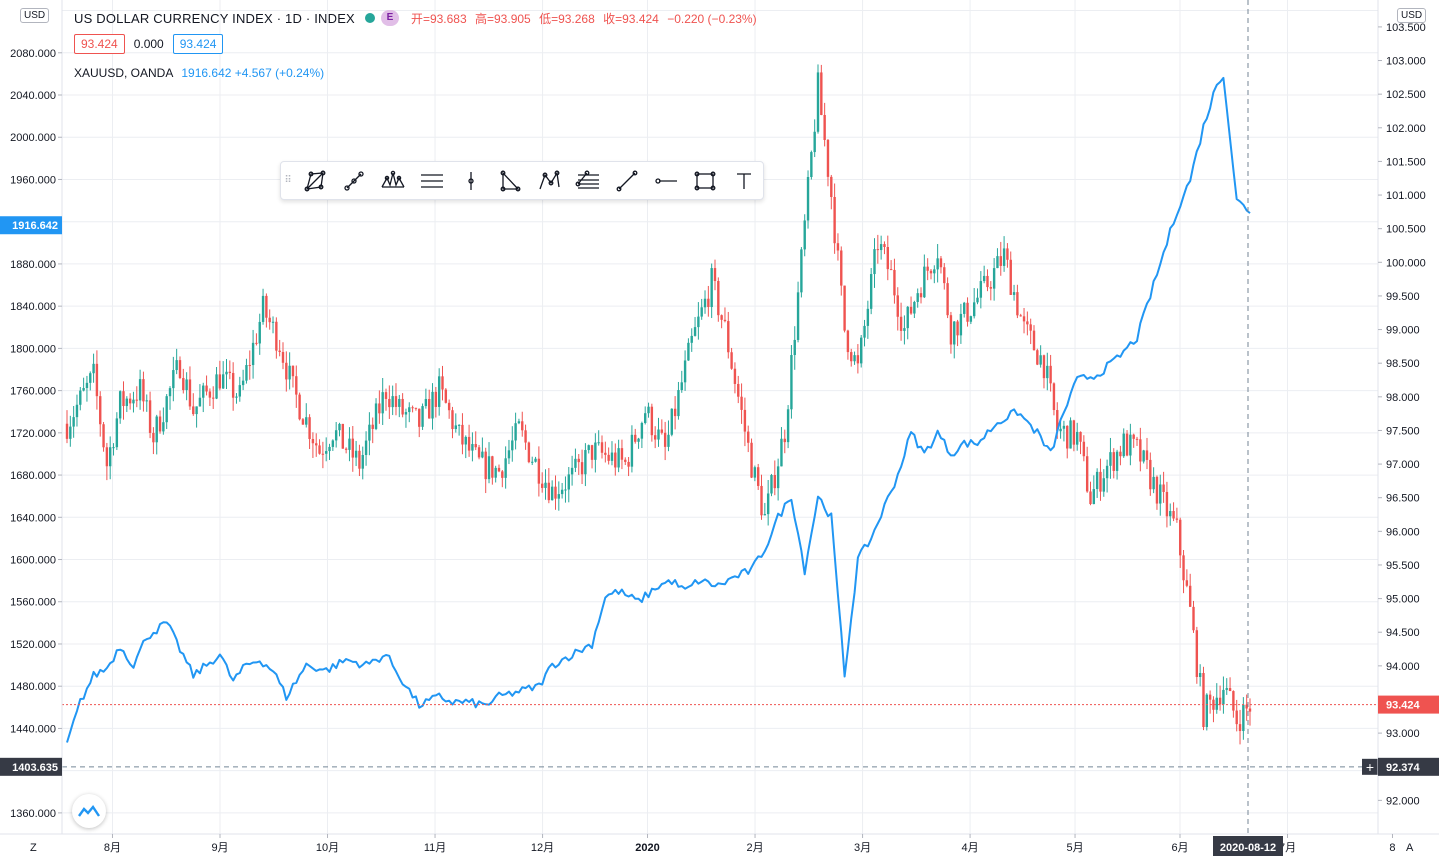 The image size is (1439, 862). Describe the element at coordinates (198, 44) in the screenshot. I see `ask-value-box: 93.424` at that location.